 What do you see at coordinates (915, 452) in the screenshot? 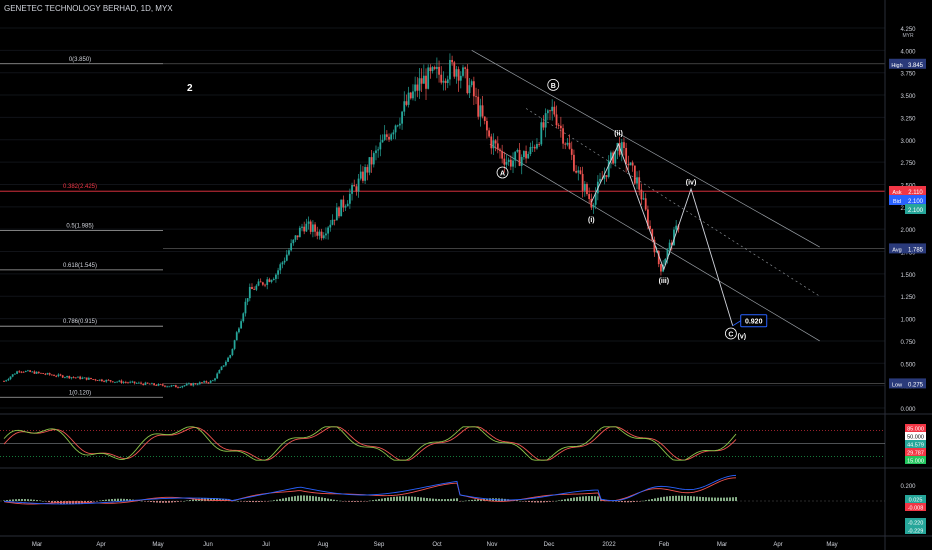
I see `stoch-badge` at bounding box center [915, 452].